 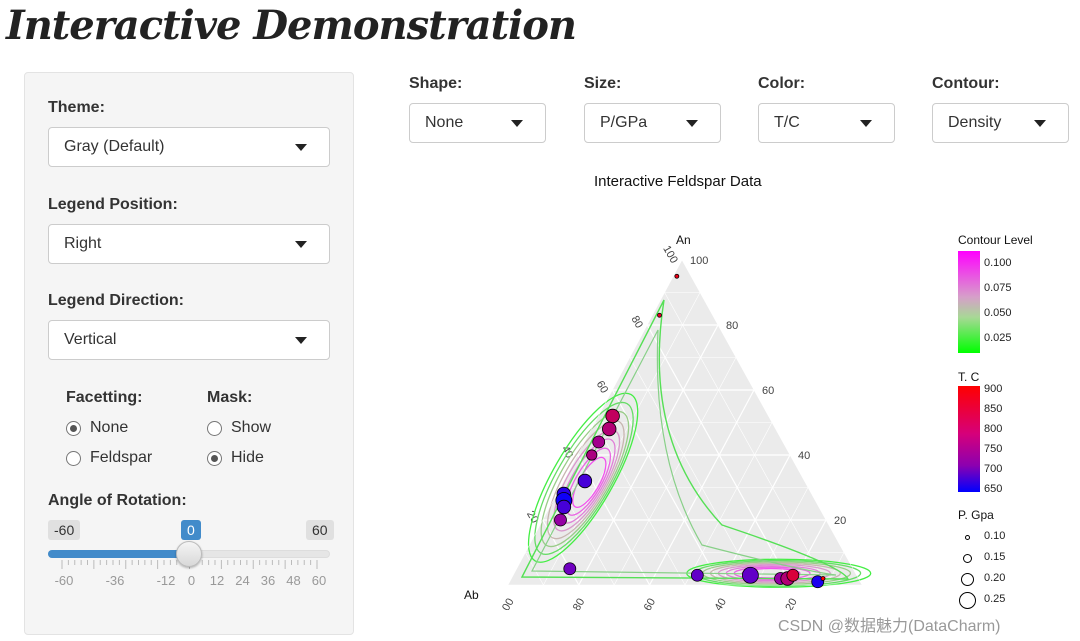 I want to click on tick-label-right: 20, so click(x=840, y=521).